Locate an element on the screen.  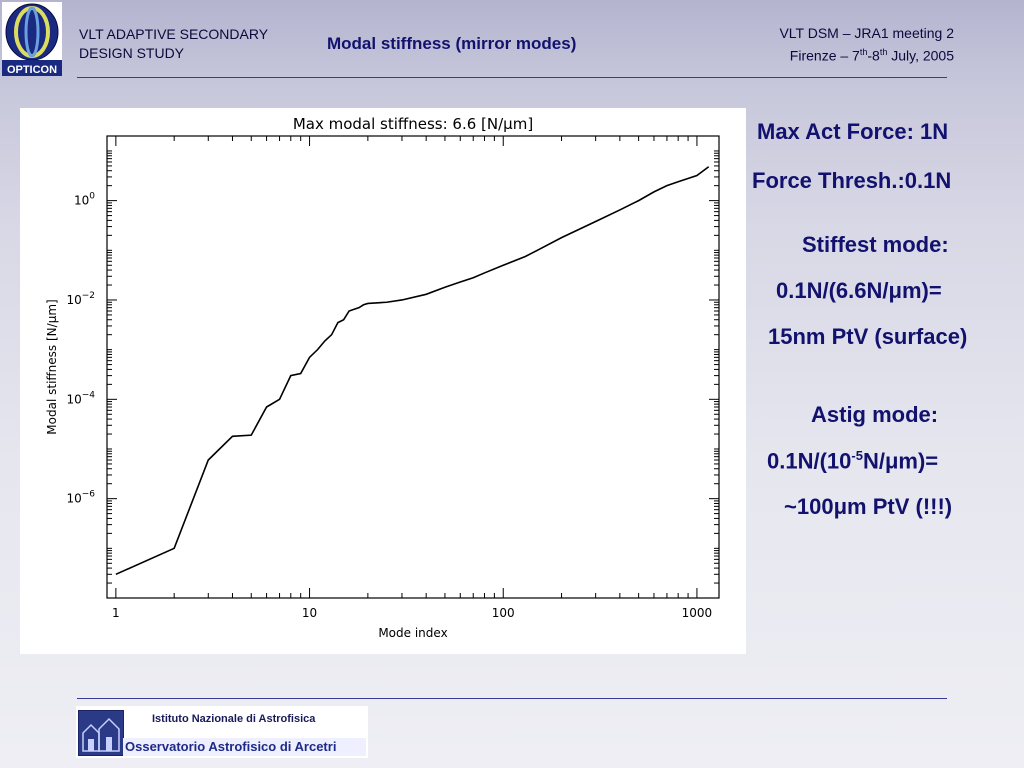
astig-result-mu: μ is located at coordinates (840, 506).